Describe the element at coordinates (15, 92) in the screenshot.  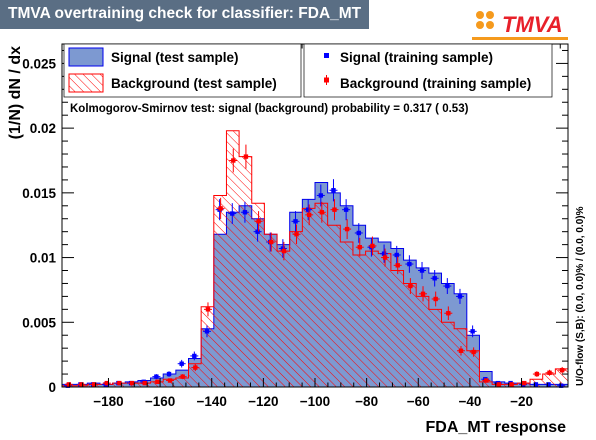
I see `y-axis-label: (1/N) dN / dx` at that location.